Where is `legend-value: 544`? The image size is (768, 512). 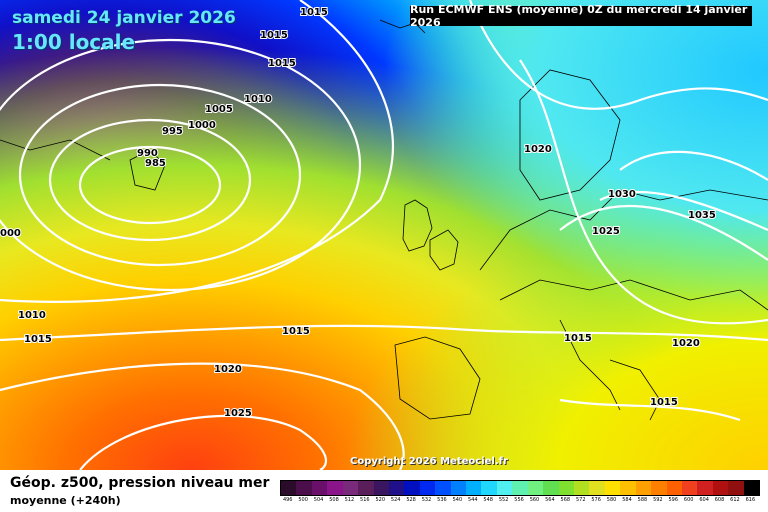 legend-value: 544 is located at coordinates (473, 500).